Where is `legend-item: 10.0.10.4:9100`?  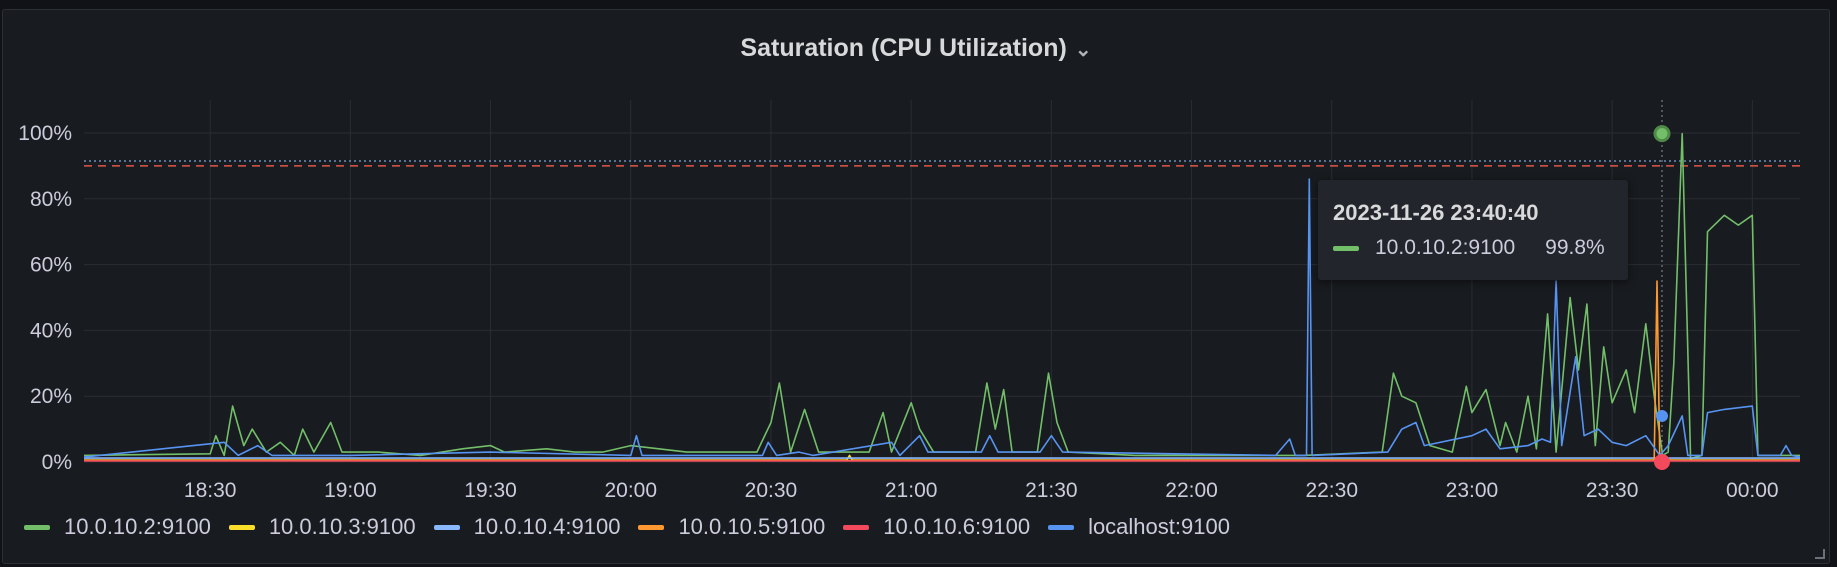
legend-item: 10.0.10.4:9100 is located at coordinates (527, 527).